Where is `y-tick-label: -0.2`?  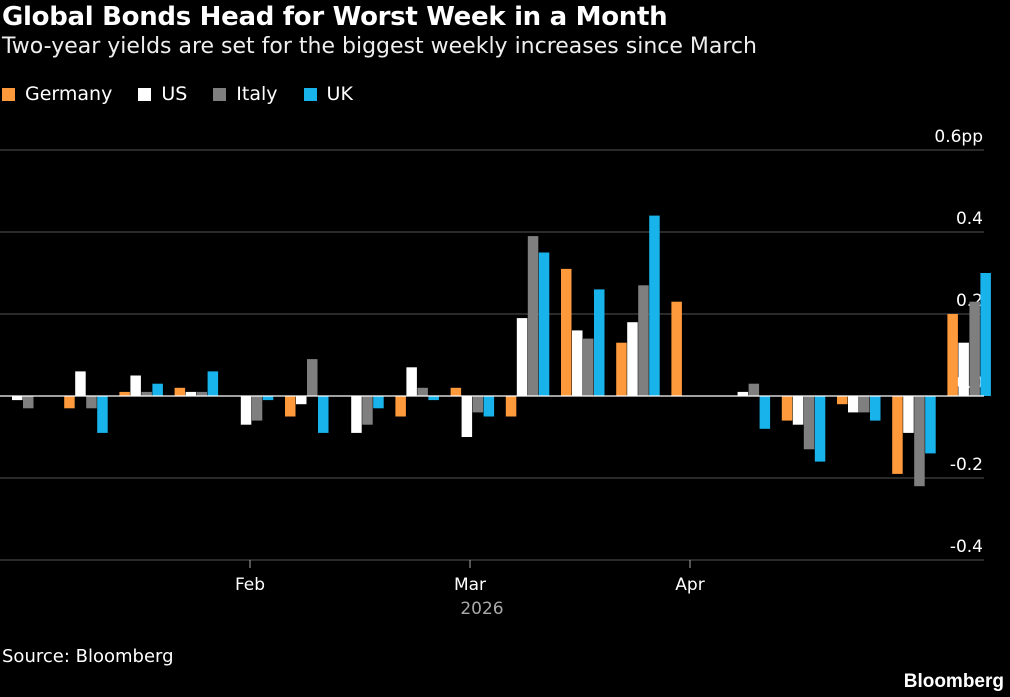
y-tick-label: -0.2 is located at coordinates (966, 465).